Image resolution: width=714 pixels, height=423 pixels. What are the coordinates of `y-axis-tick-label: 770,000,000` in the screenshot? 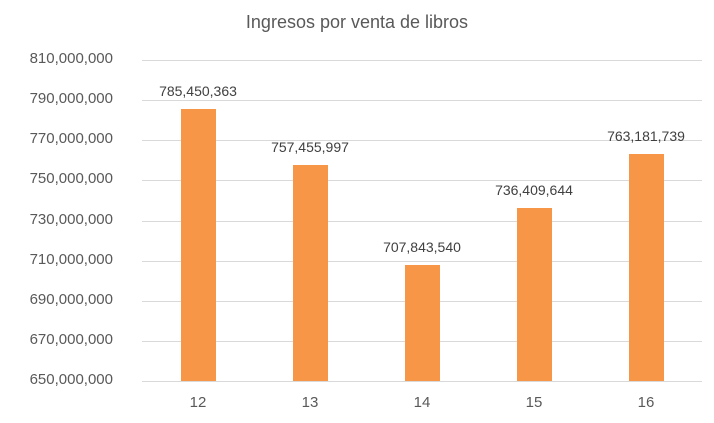 It's located at (71, 139).